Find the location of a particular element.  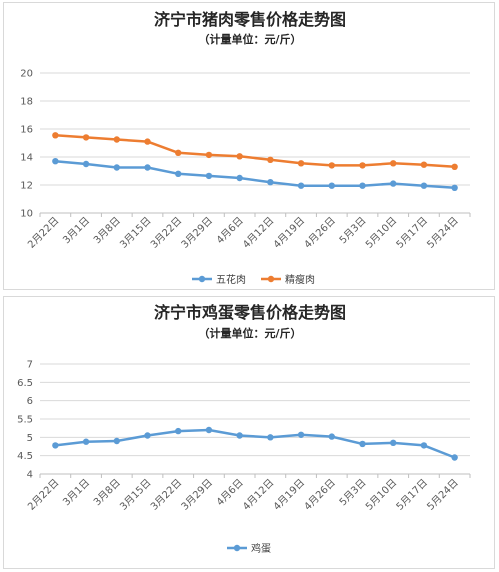

x-tick-label: 5月17日 is located at coordinates (412, 233).